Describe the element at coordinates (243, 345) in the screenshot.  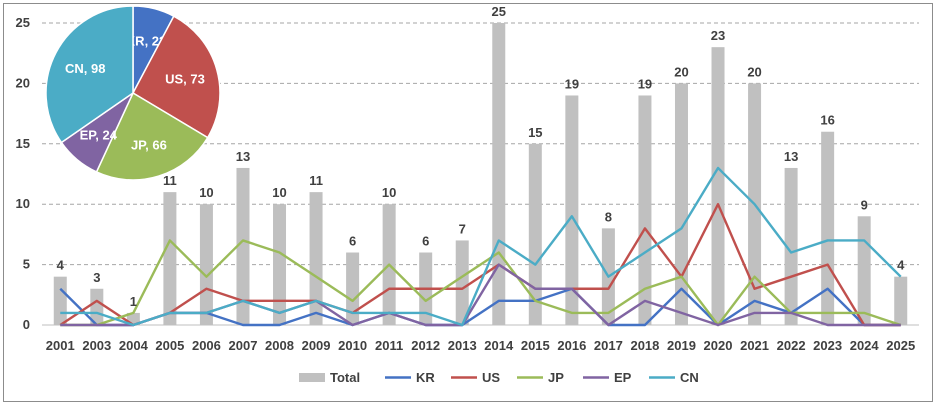
I see `x-tick-label: 2007` at that location.